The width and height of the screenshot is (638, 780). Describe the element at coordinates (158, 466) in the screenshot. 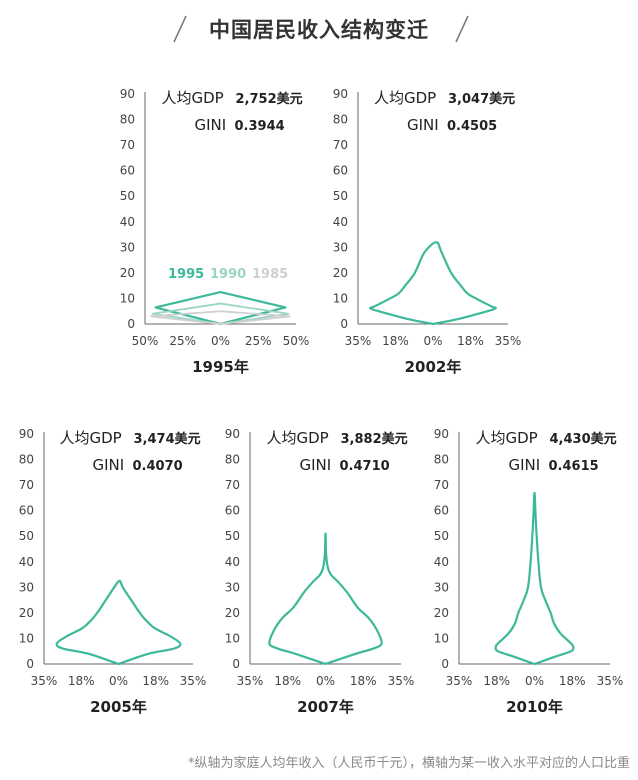

I see `gini-value: 0.4070` at that location.